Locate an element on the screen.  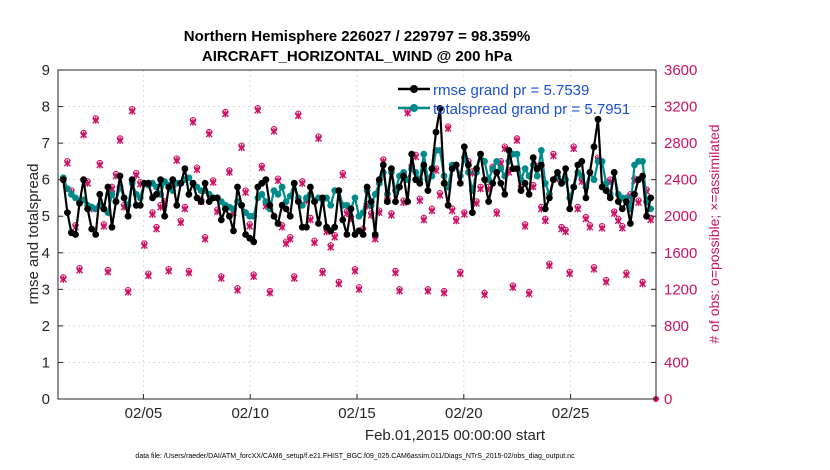
y2-tick-label: 800 is located at coordinates (676, 326).